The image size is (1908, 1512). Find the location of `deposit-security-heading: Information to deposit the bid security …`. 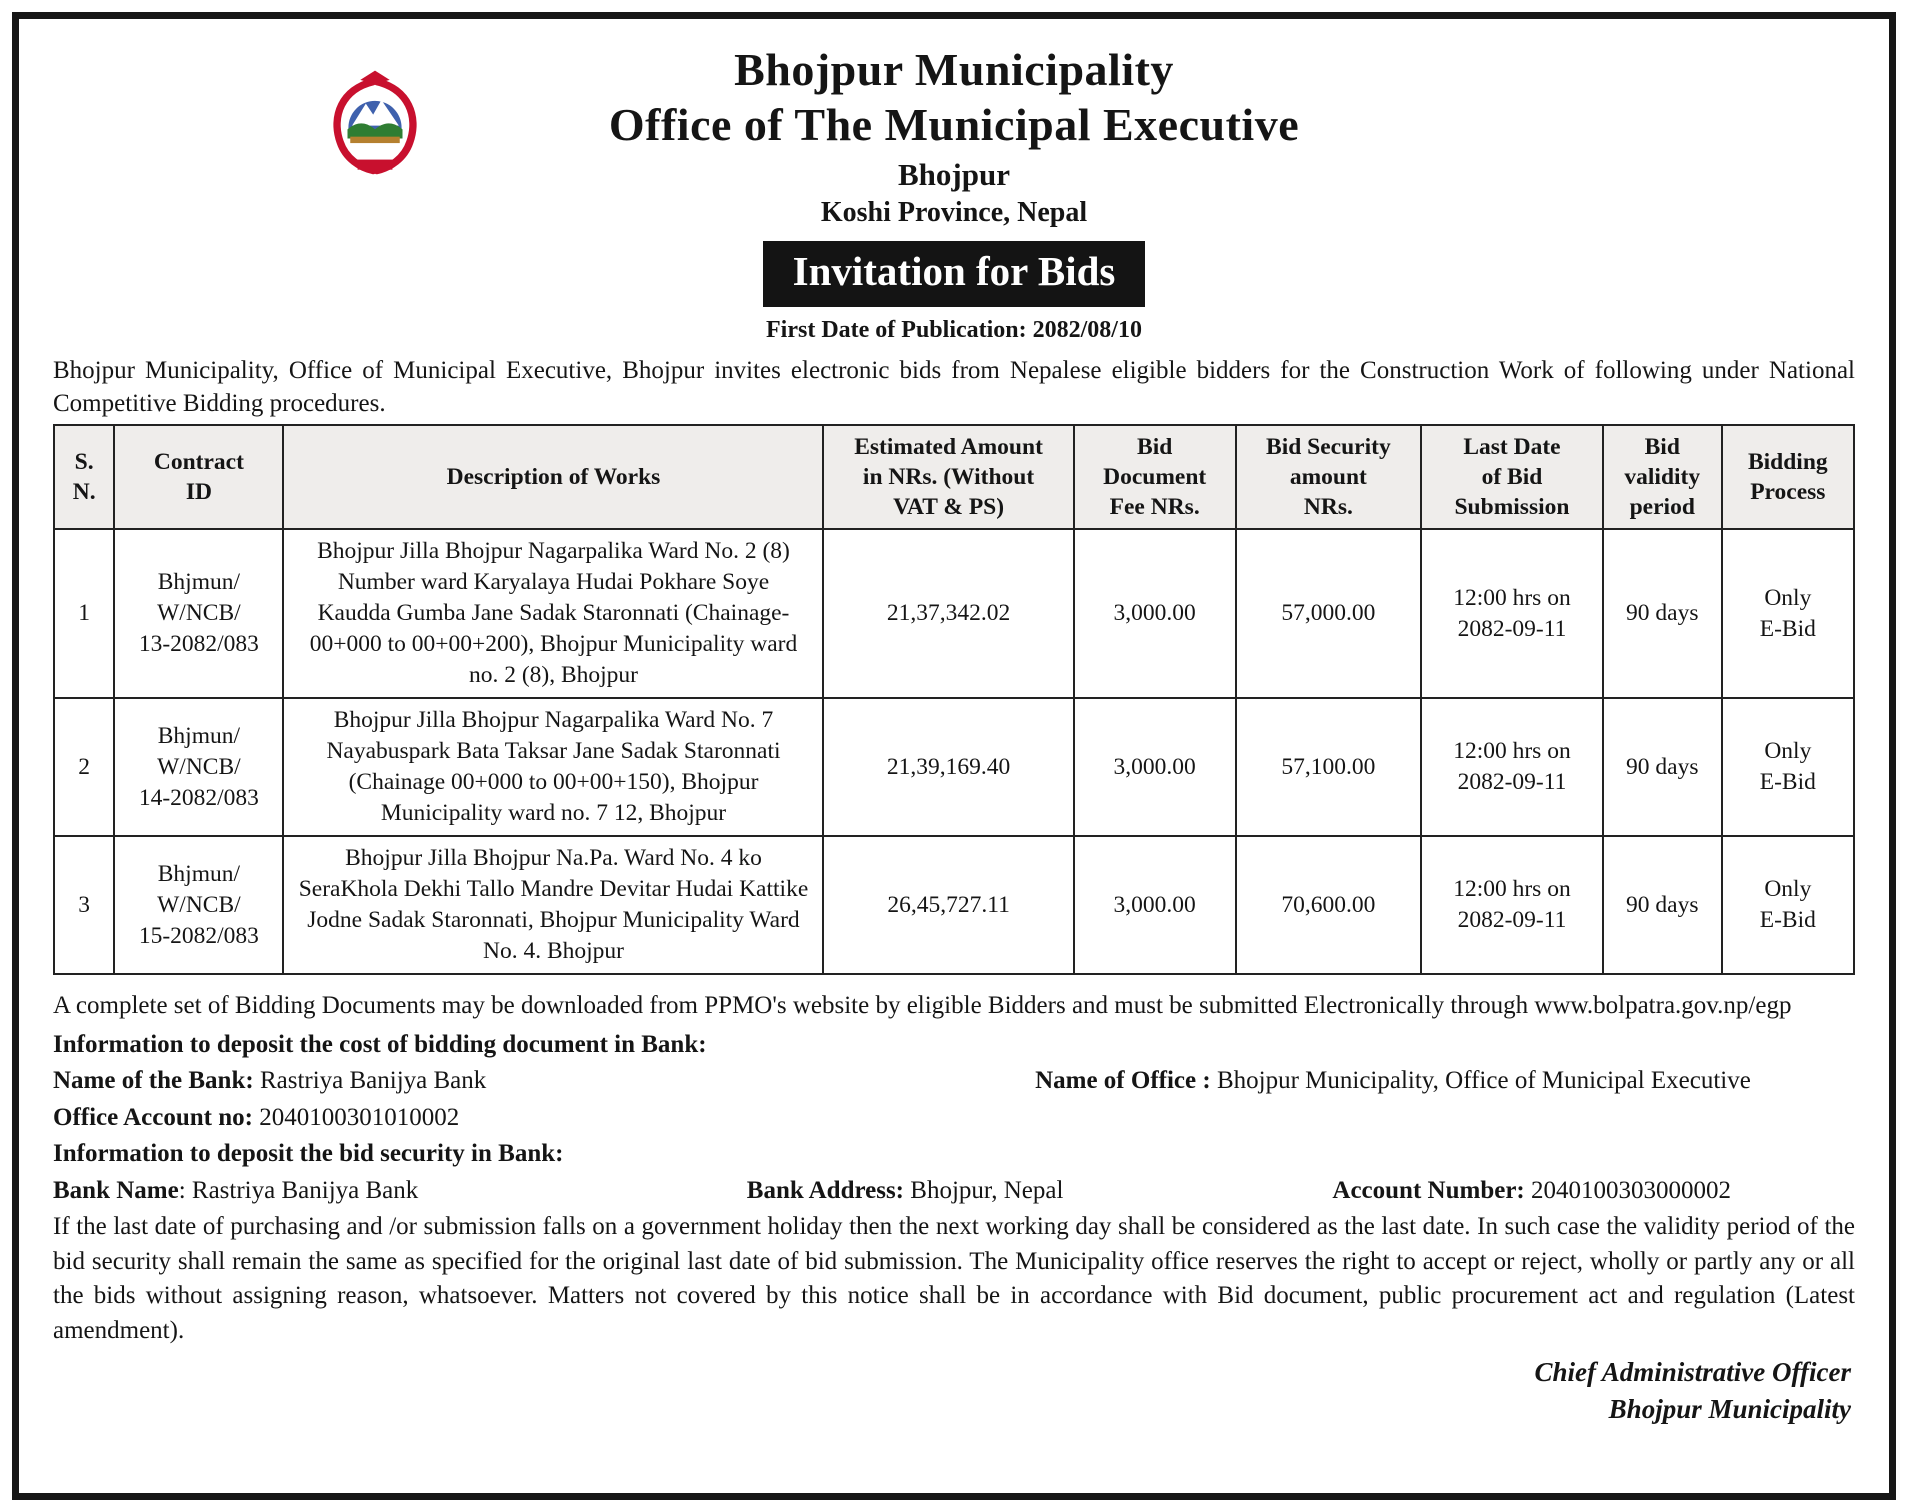

deposit-security-heading: Information to deposit the bid security … is located at coordinates (308, 1154).